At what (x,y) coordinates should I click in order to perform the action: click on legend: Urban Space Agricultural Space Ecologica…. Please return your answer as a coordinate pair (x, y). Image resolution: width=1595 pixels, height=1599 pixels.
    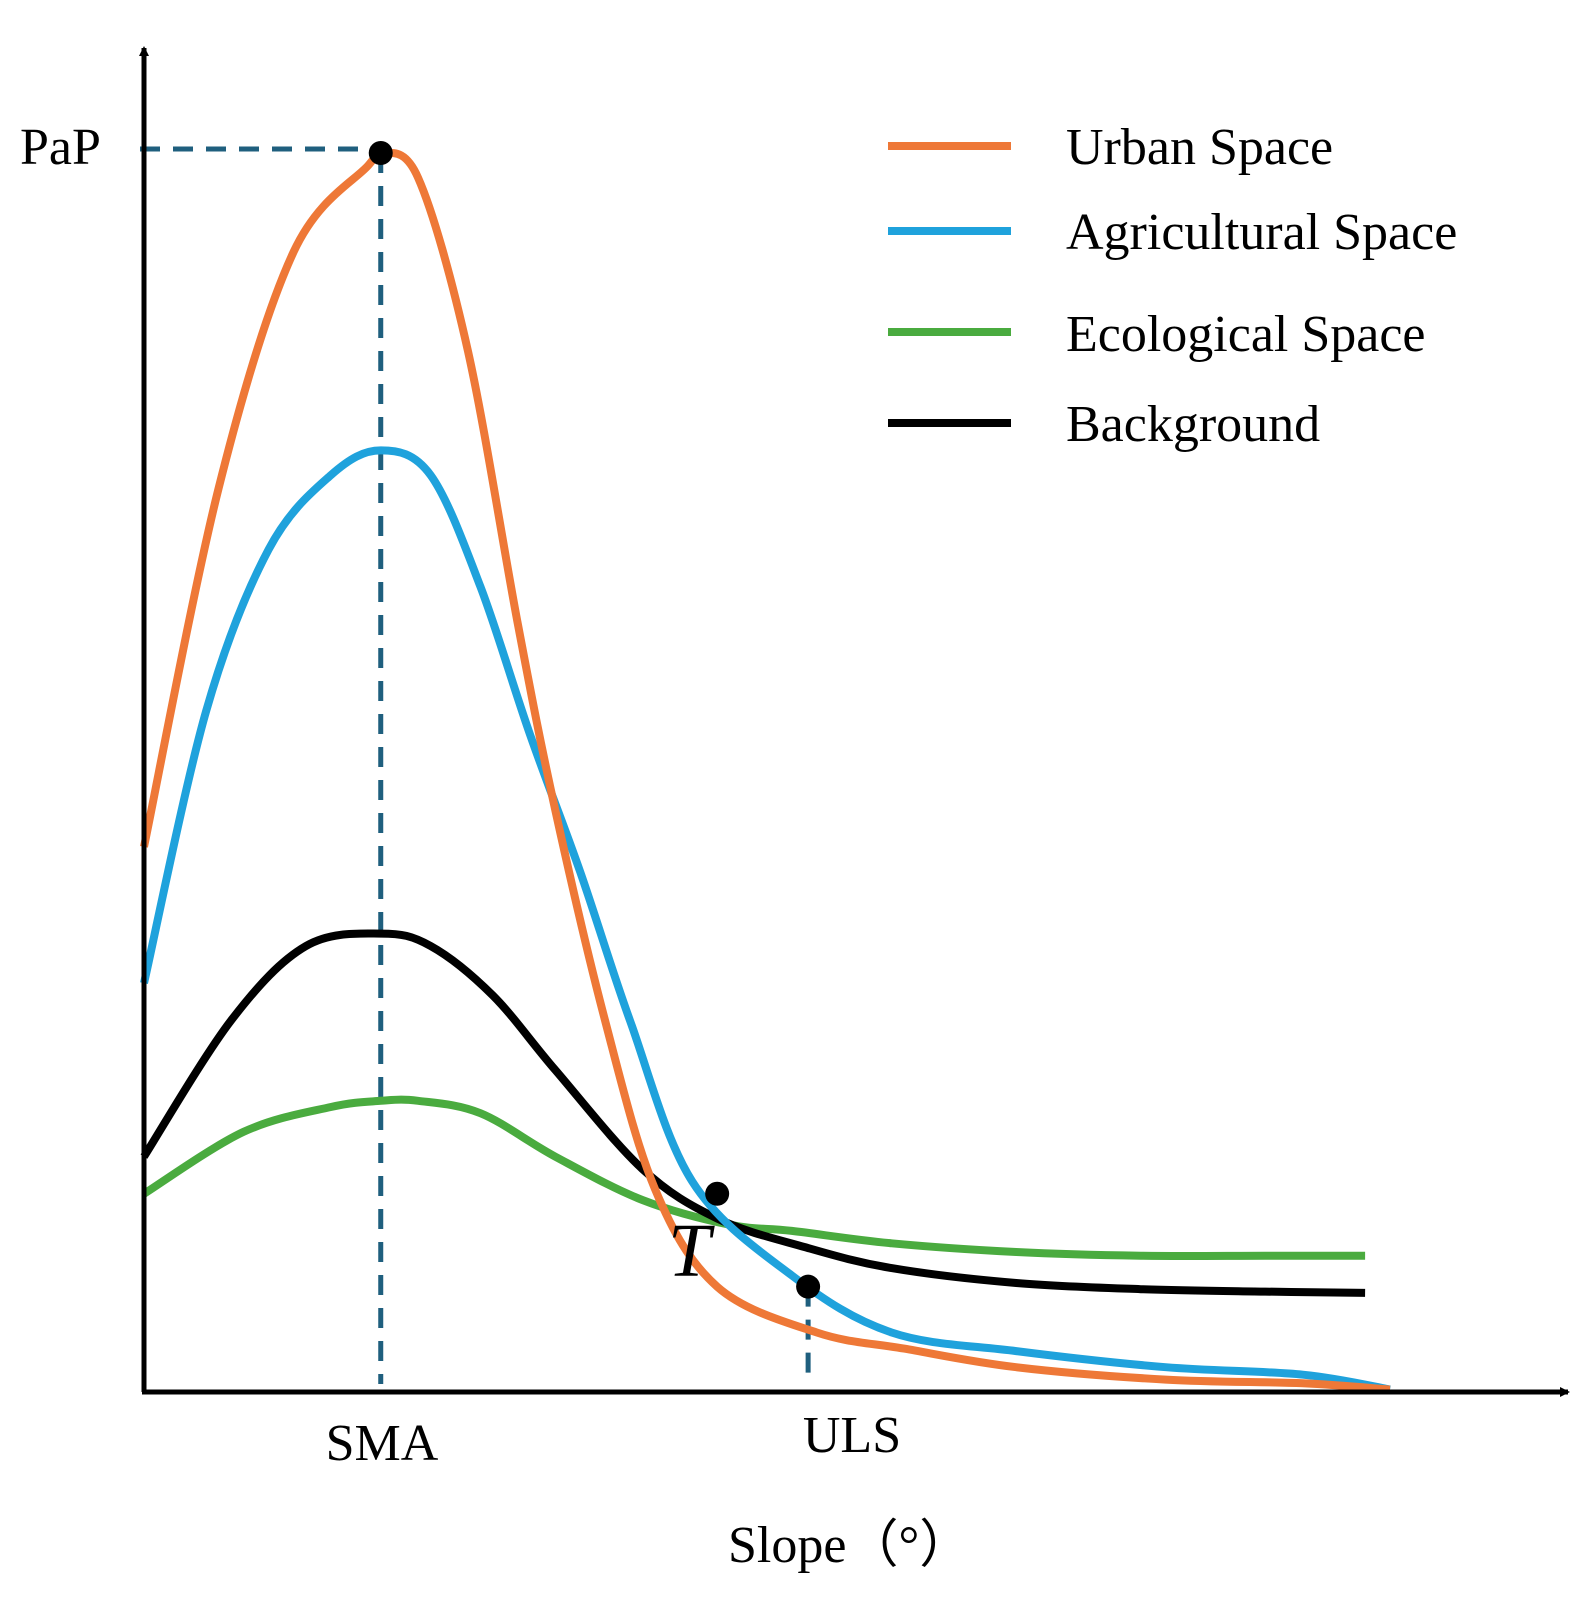
    Looking at the image, I should click on (1172, 286).